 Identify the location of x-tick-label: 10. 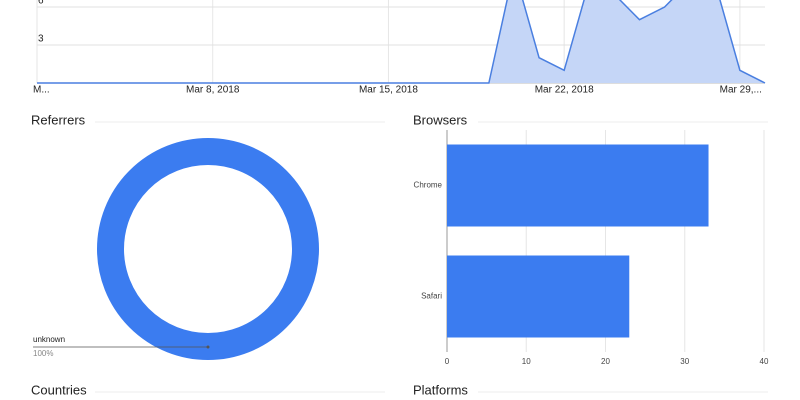
(526, 361).